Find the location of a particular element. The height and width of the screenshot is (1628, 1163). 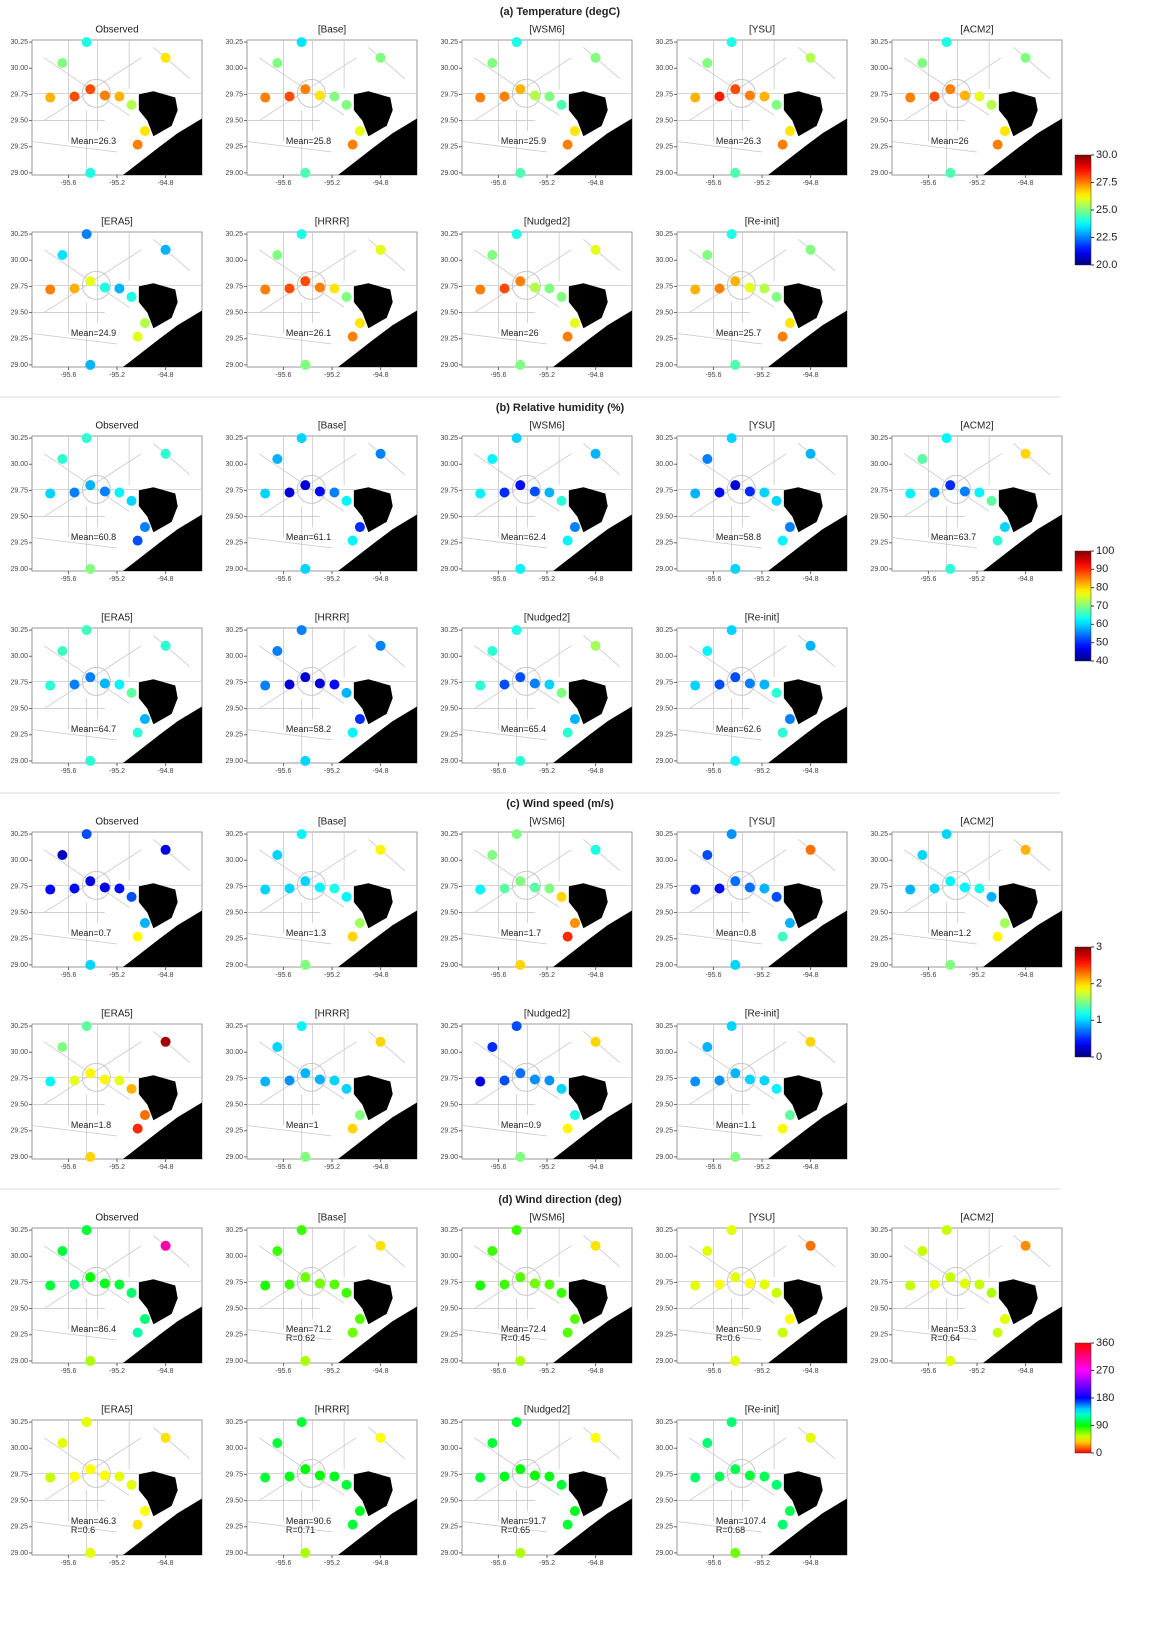

panel-title: Observed is located at coordinates (116, 1218).